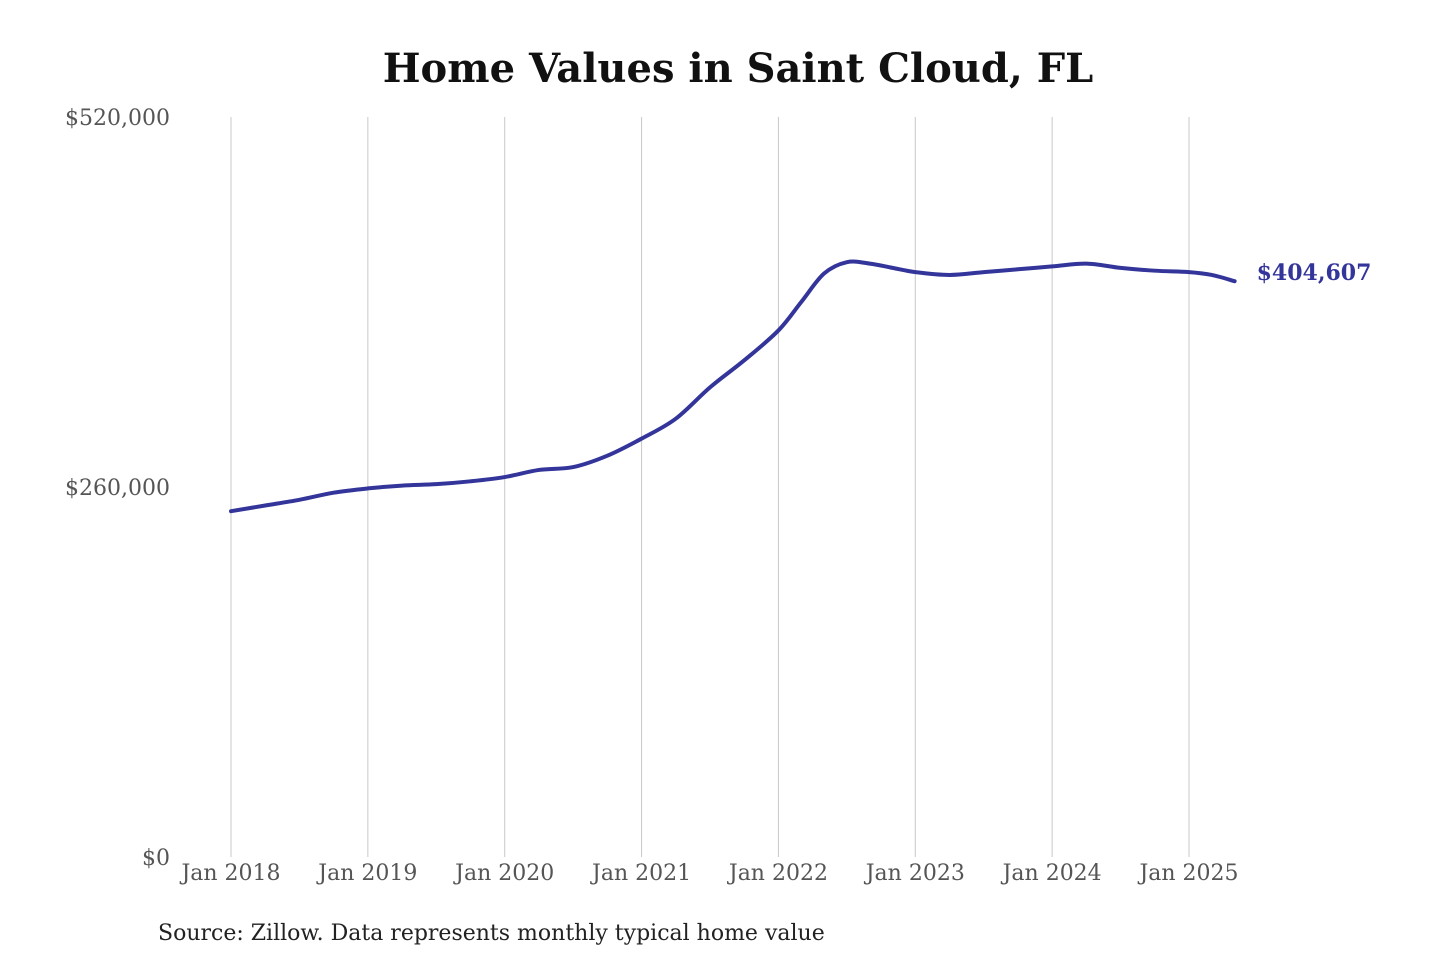  I want to click on y-axis-ticks: $0 $260,000 $520,000, so click(117, 488).